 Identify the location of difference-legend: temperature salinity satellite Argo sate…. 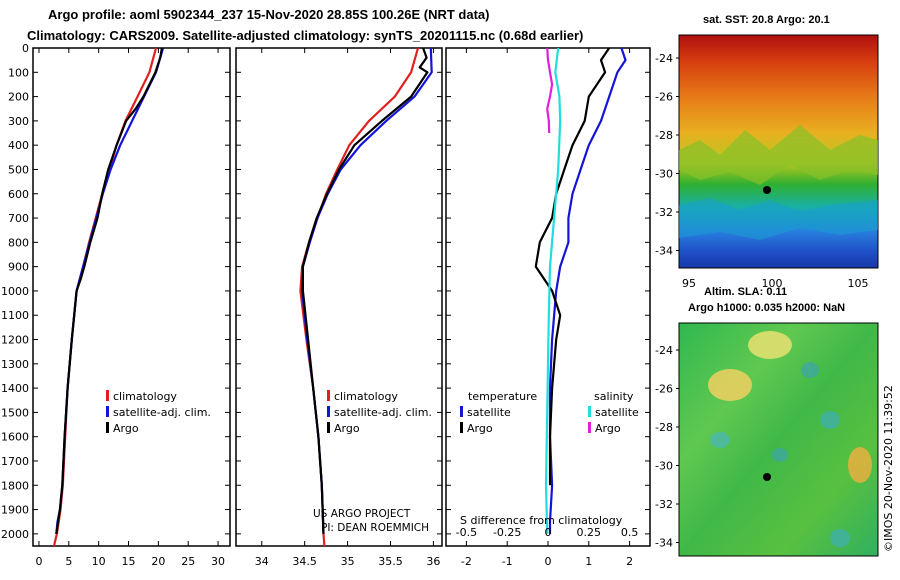
(549, 412).